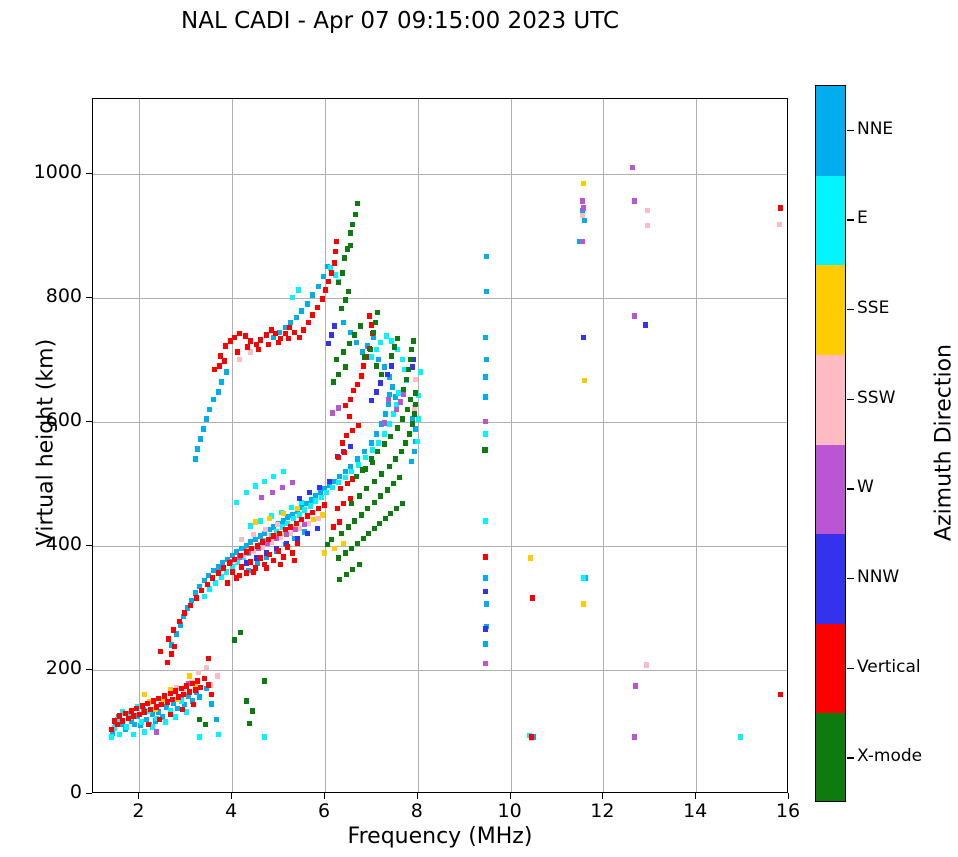 Image resolution: width=958 pixels, height=857 pixels. I want to click on y-axis-label: Virtual height (km), so click(46, 442).